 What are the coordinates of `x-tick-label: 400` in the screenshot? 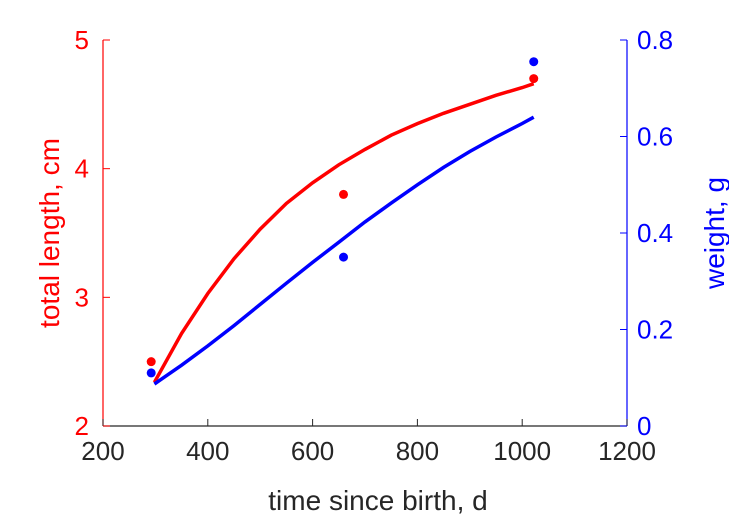 It's located at (207, 451).